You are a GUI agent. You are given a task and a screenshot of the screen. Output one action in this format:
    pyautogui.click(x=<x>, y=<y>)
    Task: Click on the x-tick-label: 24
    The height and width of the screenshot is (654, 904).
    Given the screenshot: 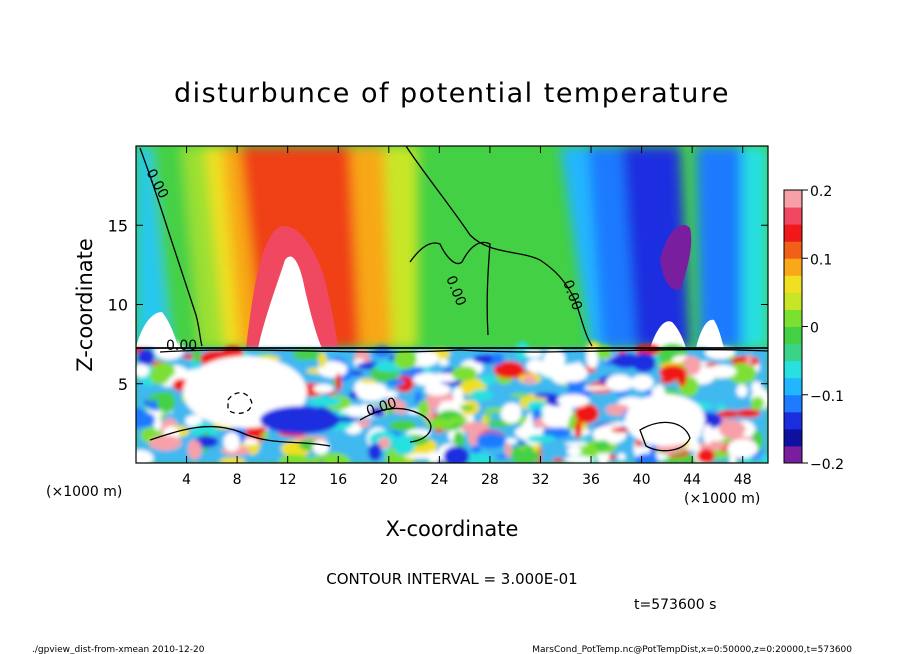 What is the action you would take?
    pyautogui.click(x=439, y=480)
    